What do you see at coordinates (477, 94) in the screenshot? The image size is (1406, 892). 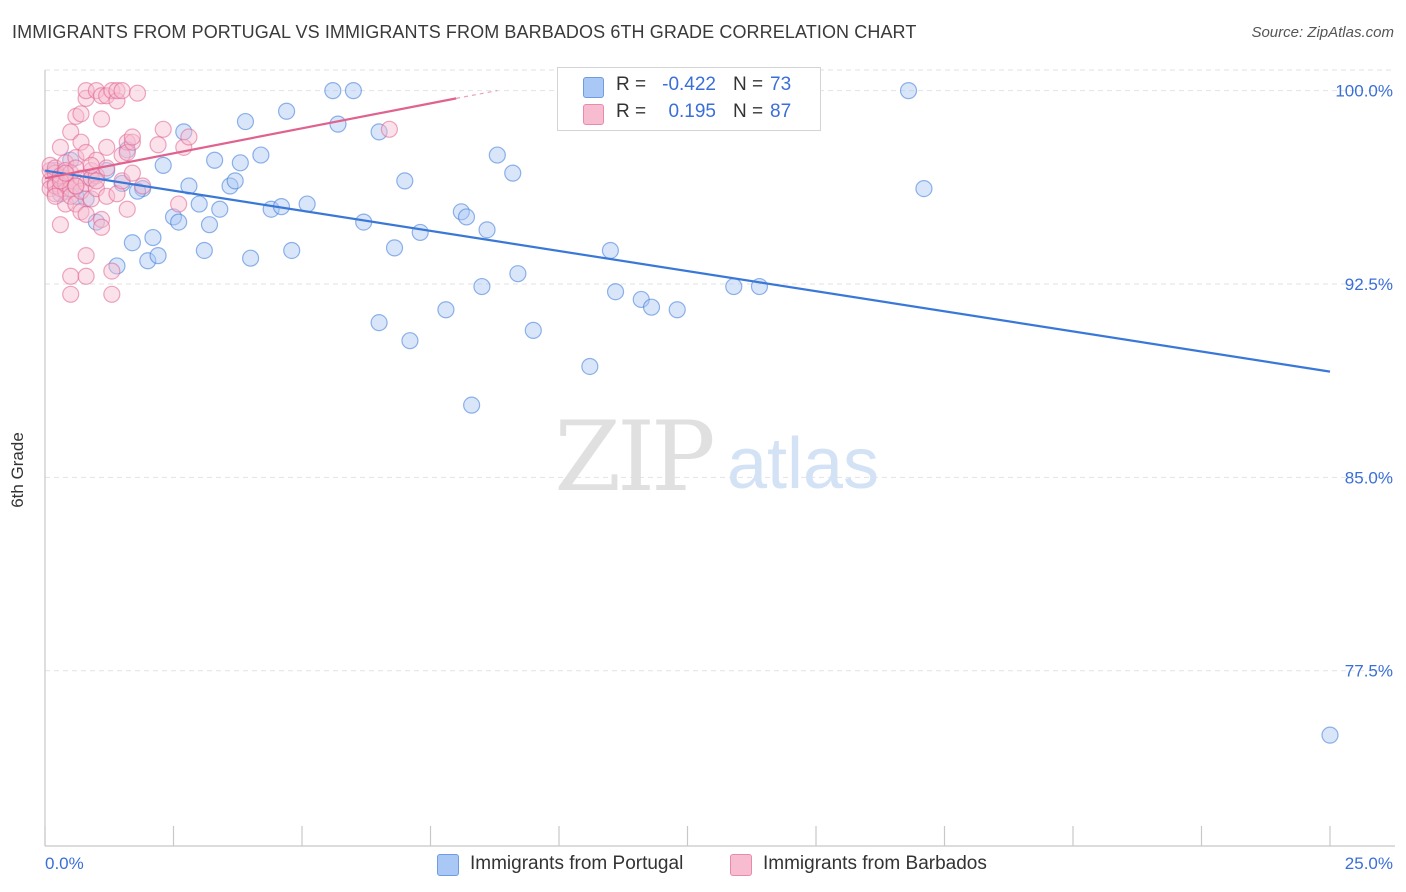 I see `trend-line-extension` at bounding box center [477, 94].